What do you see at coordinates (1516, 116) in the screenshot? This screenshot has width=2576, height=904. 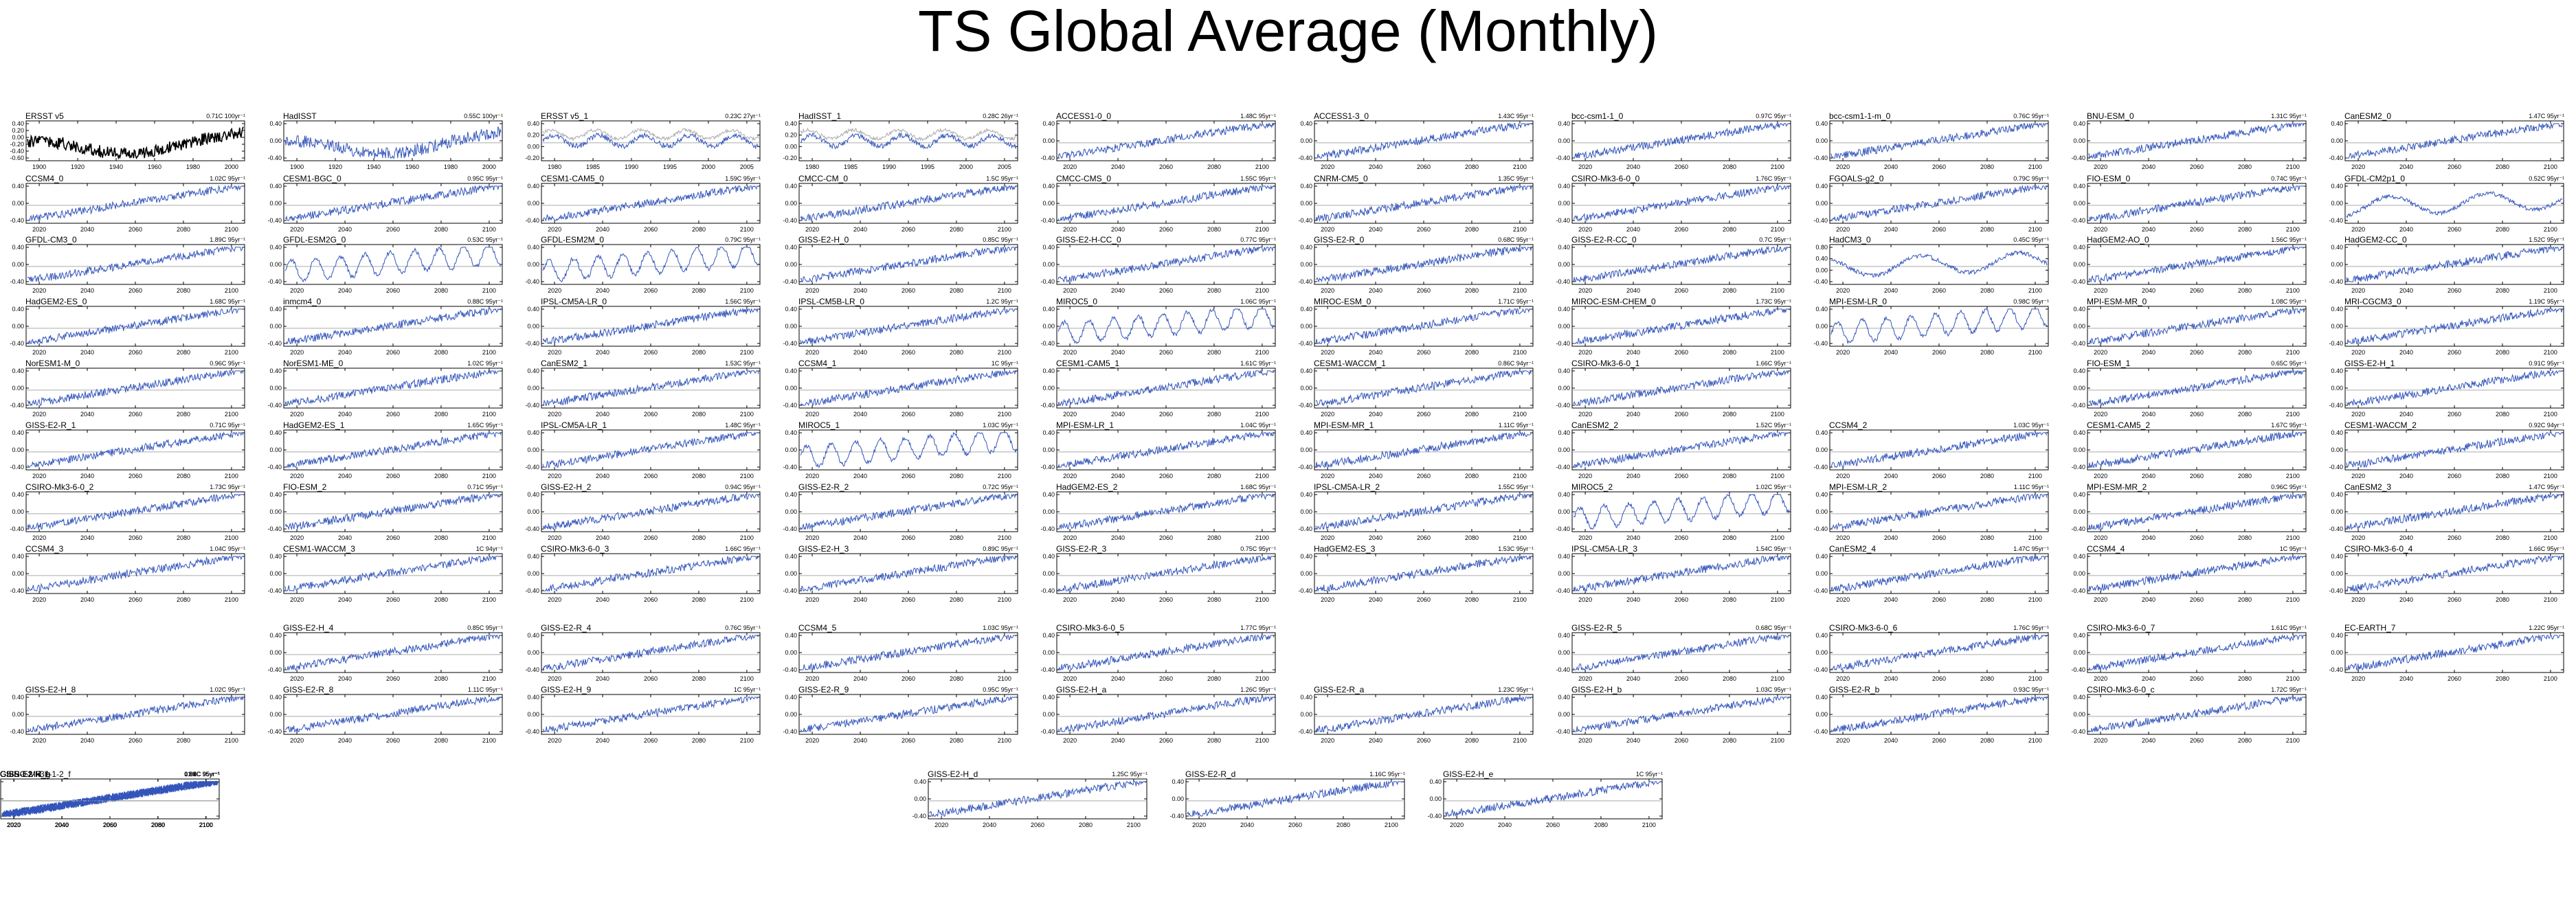 I see `panel-trend-label: 1.43C 95yr⁻¹` at bounding box center [1516, 116].